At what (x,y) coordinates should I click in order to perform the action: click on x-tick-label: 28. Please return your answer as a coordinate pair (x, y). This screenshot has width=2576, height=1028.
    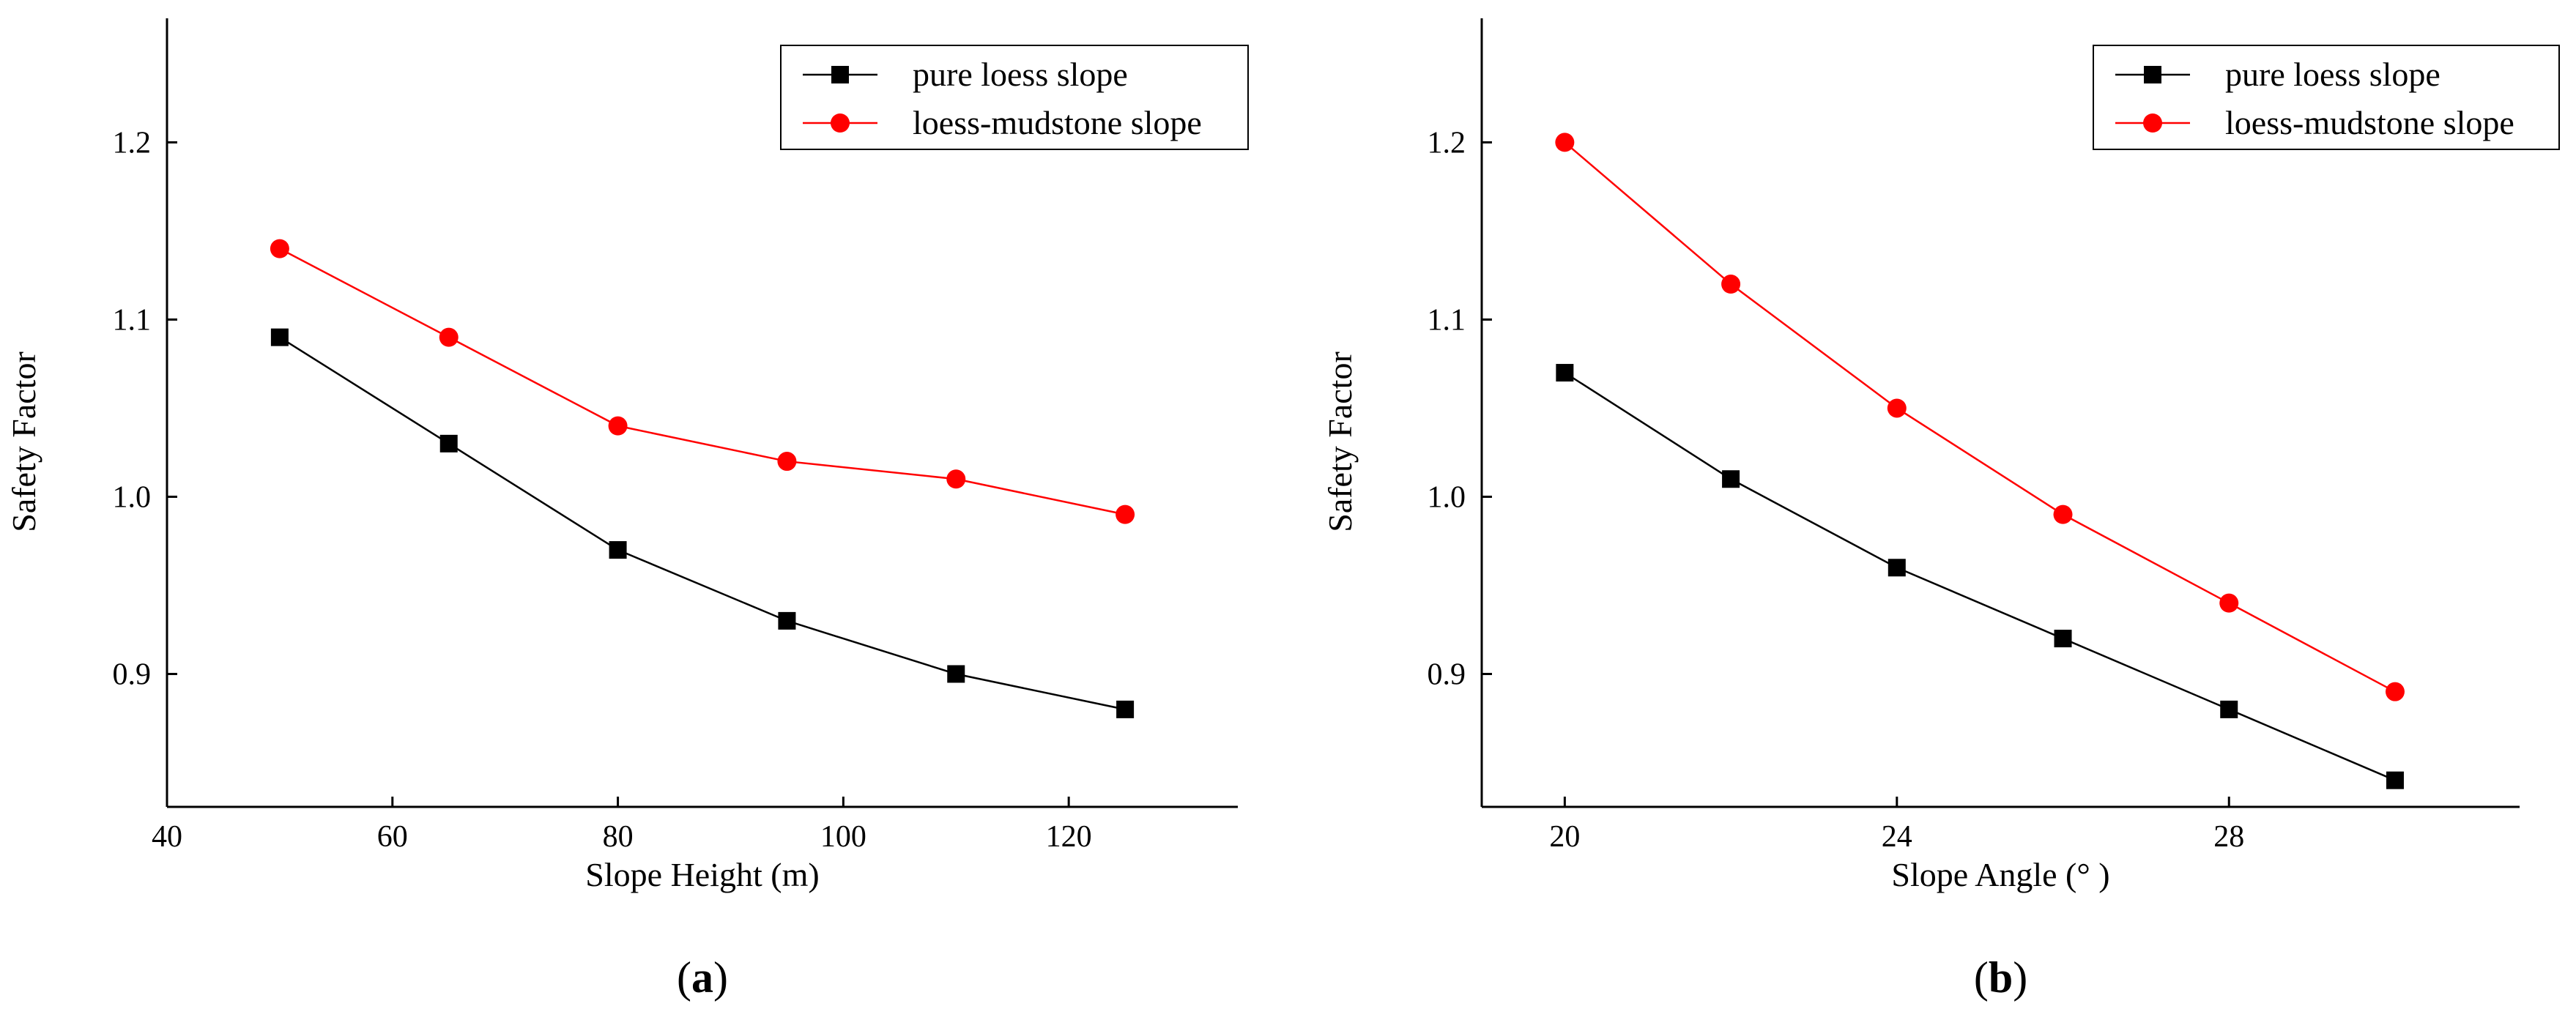
    Looking at the image, I should click on (2228, 837).